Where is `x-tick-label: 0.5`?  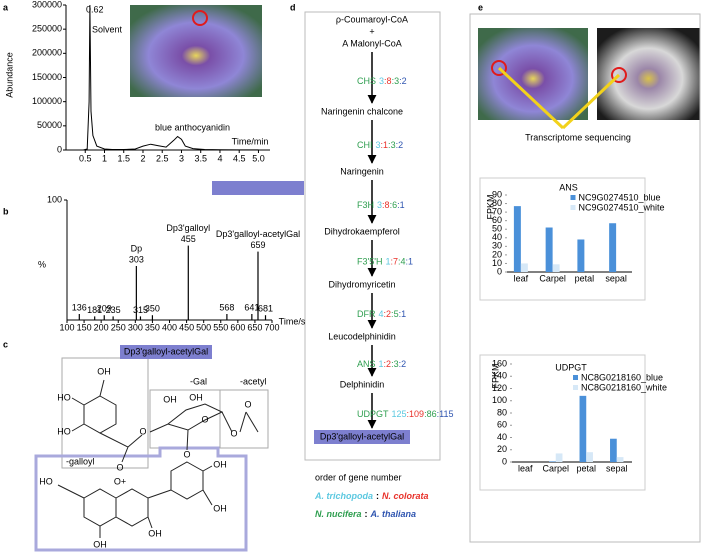 x-tick-label: 0.5 is located at coordinates (85, 158).